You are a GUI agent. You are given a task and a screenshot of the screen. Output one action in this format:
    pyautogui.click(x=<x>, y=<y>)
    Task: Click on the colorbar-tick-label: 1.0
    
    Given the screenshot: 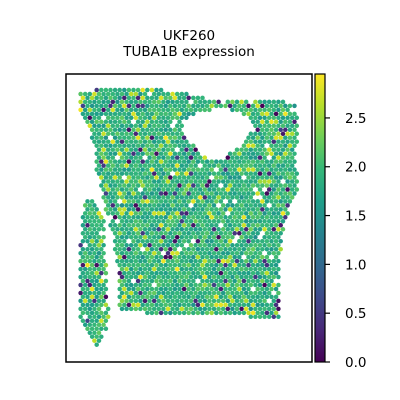 What is the action you would take?
    pyautogui.click(x=355, y=265)
    